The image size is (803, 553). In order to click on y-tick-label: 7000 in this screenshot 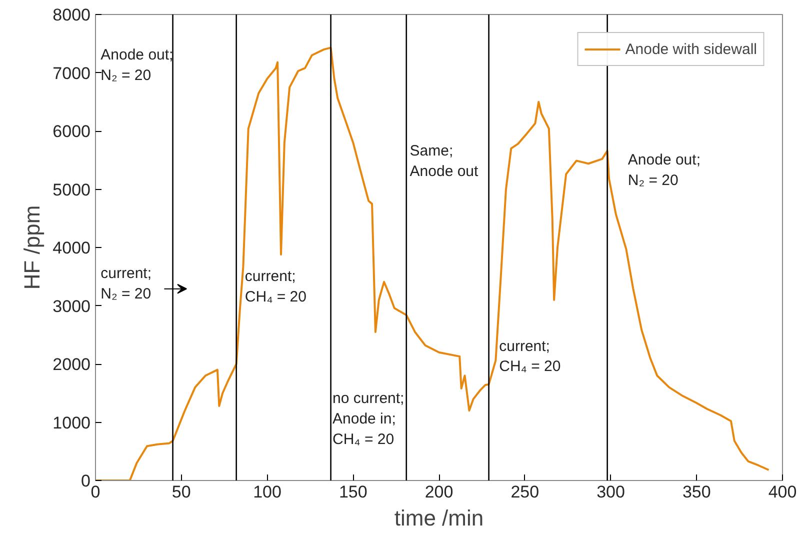, I will do `click(71, 73)`.